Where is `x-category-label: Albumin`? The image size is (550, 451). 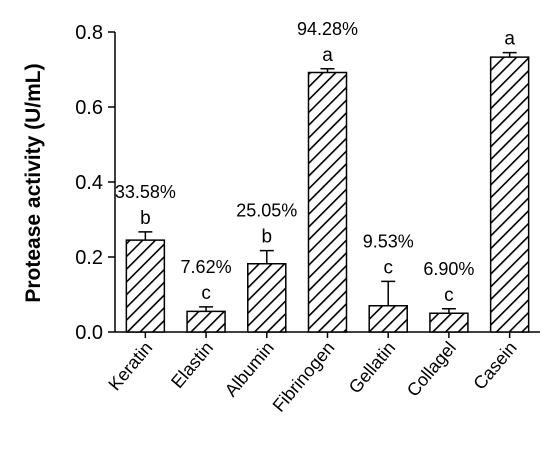
x-category-label: Albumin is located at coordinates (249, 369).